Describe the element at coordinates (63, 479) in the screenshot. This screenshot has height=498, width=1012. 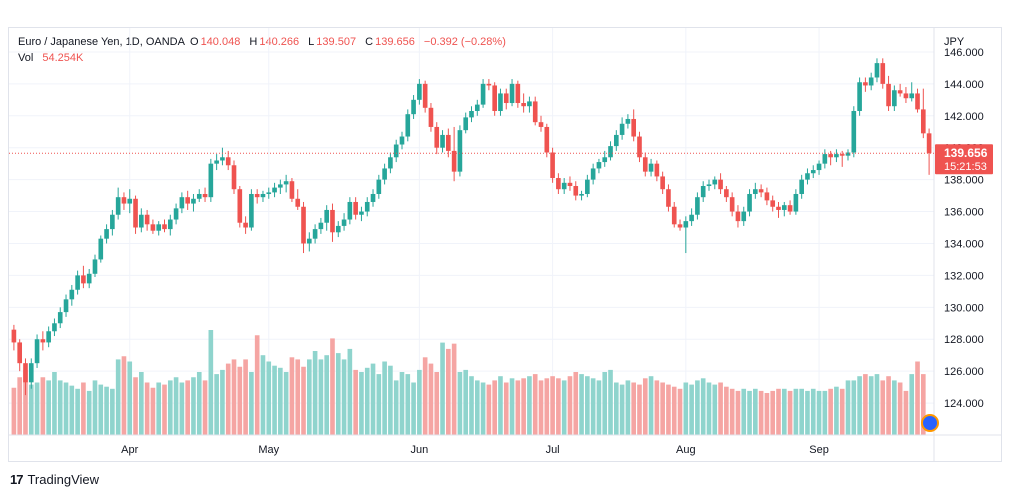
I see `brand-name: TradingView` at that location.